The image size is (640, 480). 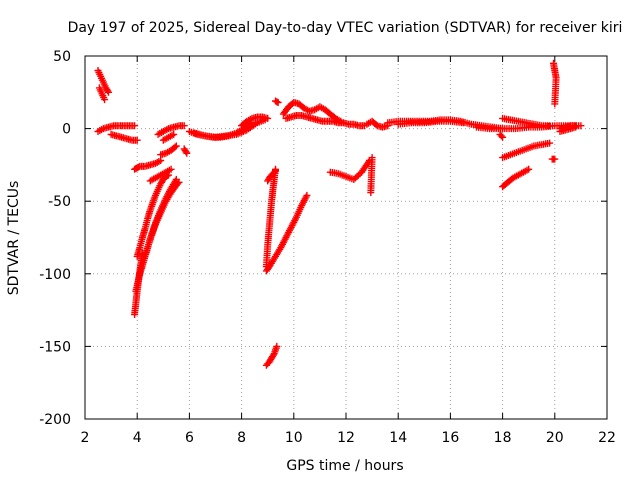 I want to click on y-tick-label: -100, so click(x=55, y=275).